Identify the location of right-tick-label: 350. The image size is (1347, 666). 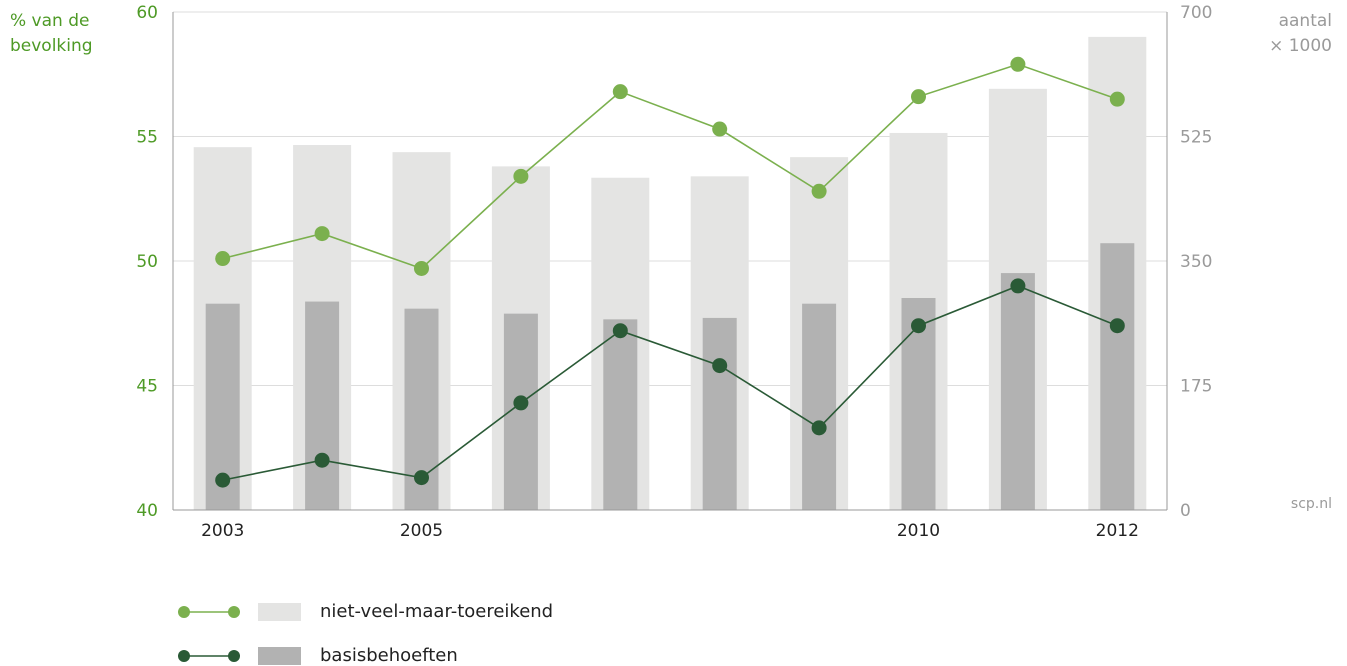
(1196, 262).